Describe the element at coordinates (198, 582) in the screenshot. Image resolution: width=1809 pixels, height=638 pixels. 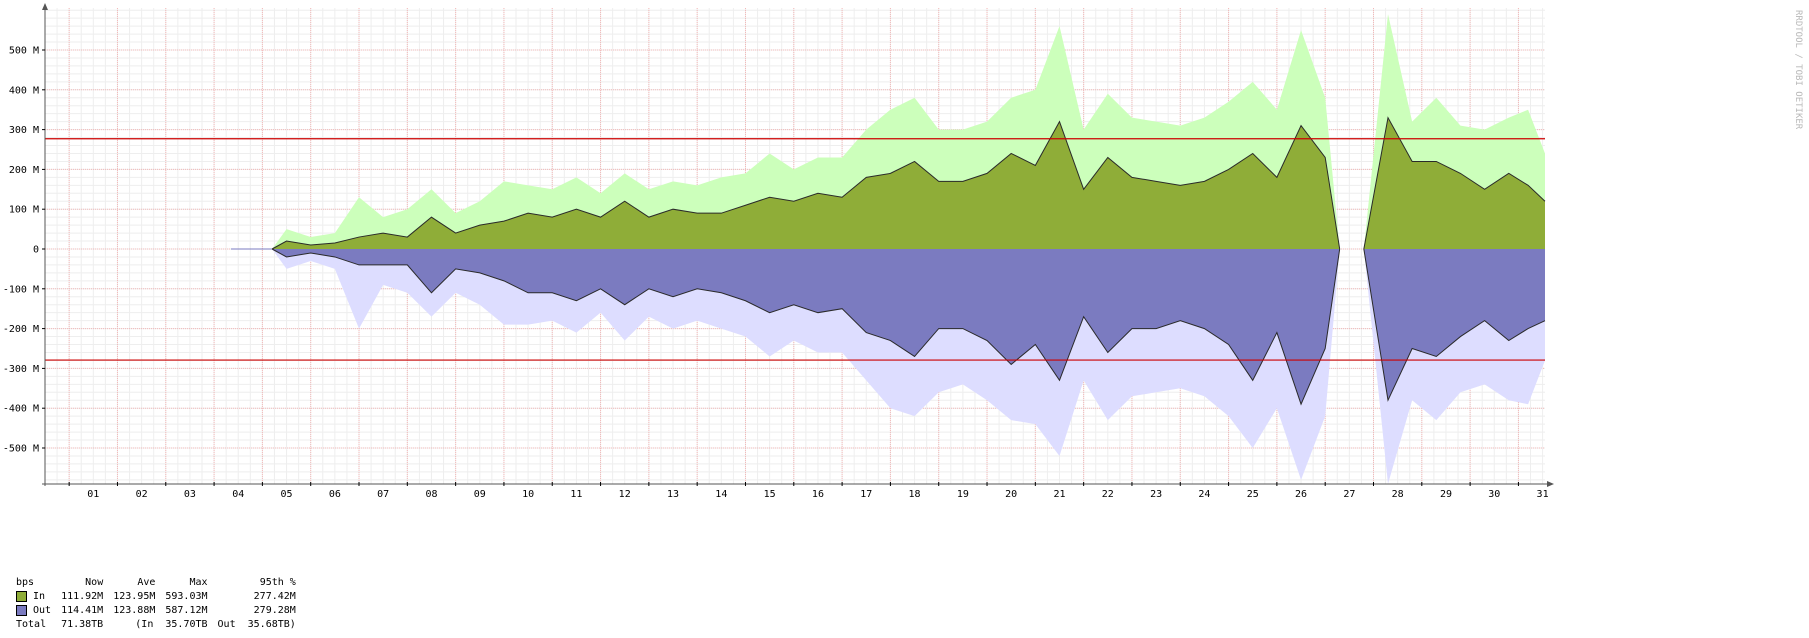
I see `legend-header-max: Max` at that location.